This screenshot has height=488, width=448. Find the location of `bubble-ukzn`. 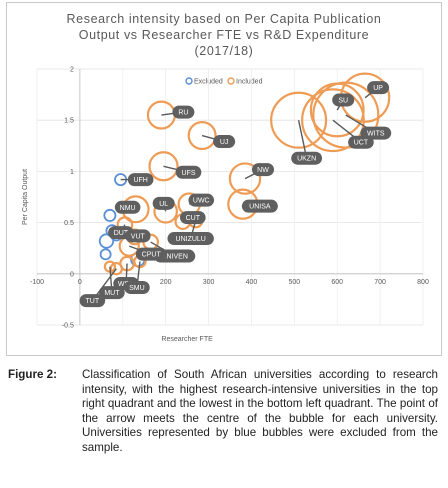

bubble-ukzn is located at coordinates (299, 120).